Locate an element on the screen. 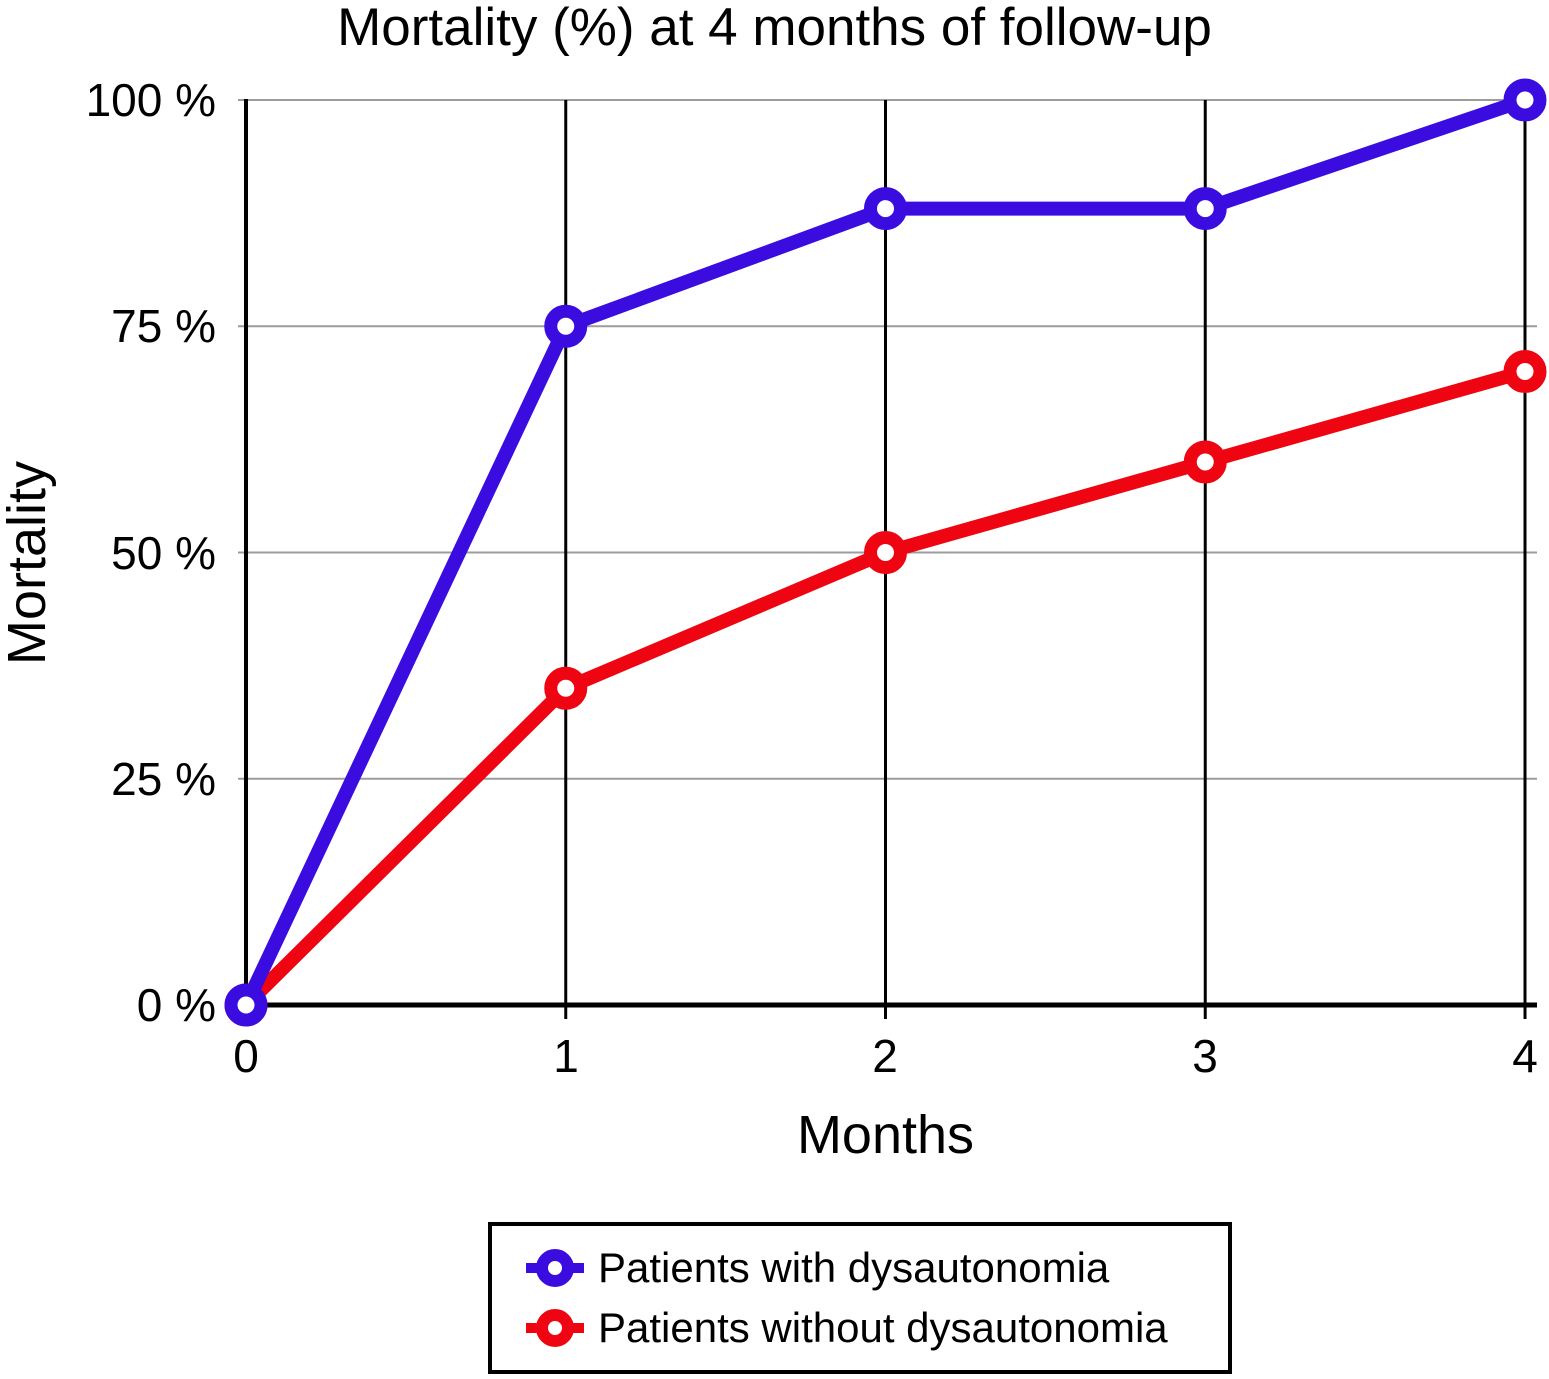 The height and width of the screenshot is (1379, 1549). legend-label-without-dysautonomia: Patients without dysautonomia is located at coordinates (883, 1327).